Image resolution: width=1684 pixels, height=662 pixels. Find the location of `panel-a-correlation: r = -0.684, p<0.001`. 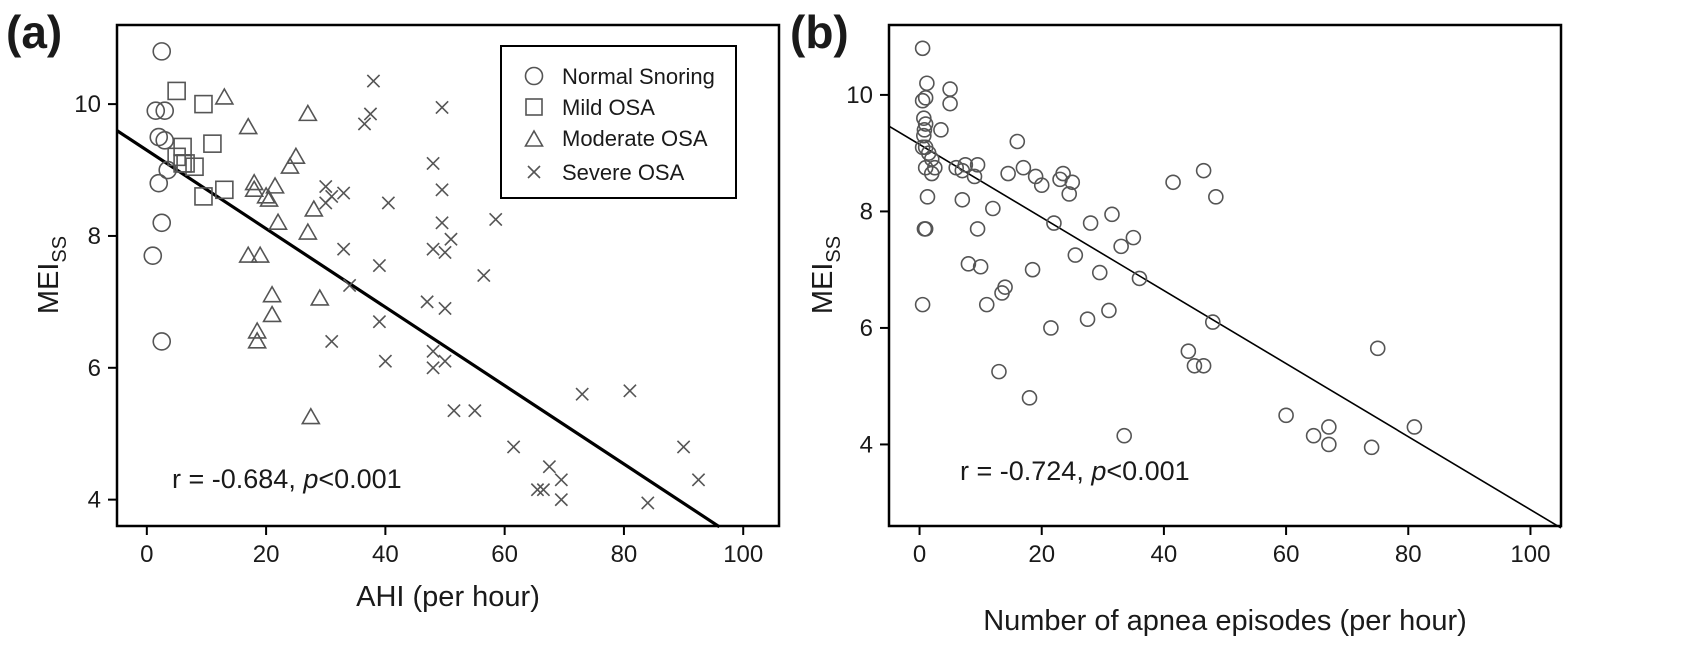

panel-a-correlation: r = -0.684, p<0.001 is located at coordinates (287, 479).